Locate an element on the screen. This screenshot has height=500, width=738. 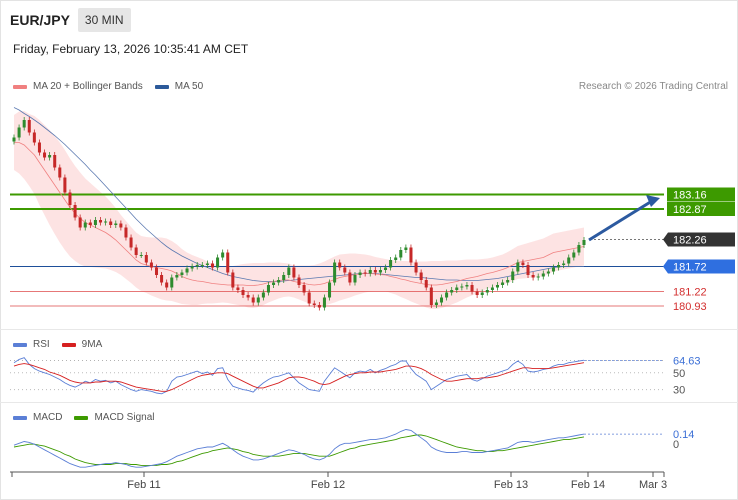
forecast-arrow-shaft is located at coordinates (620, 220).